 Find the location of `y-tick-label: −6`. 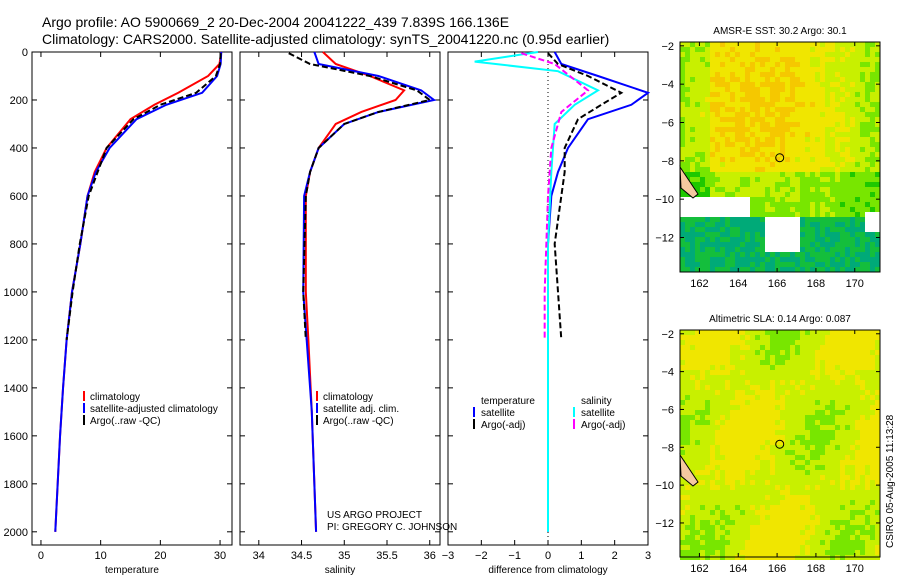

y-tick-label: −6 is located at coordinates (667, 410).